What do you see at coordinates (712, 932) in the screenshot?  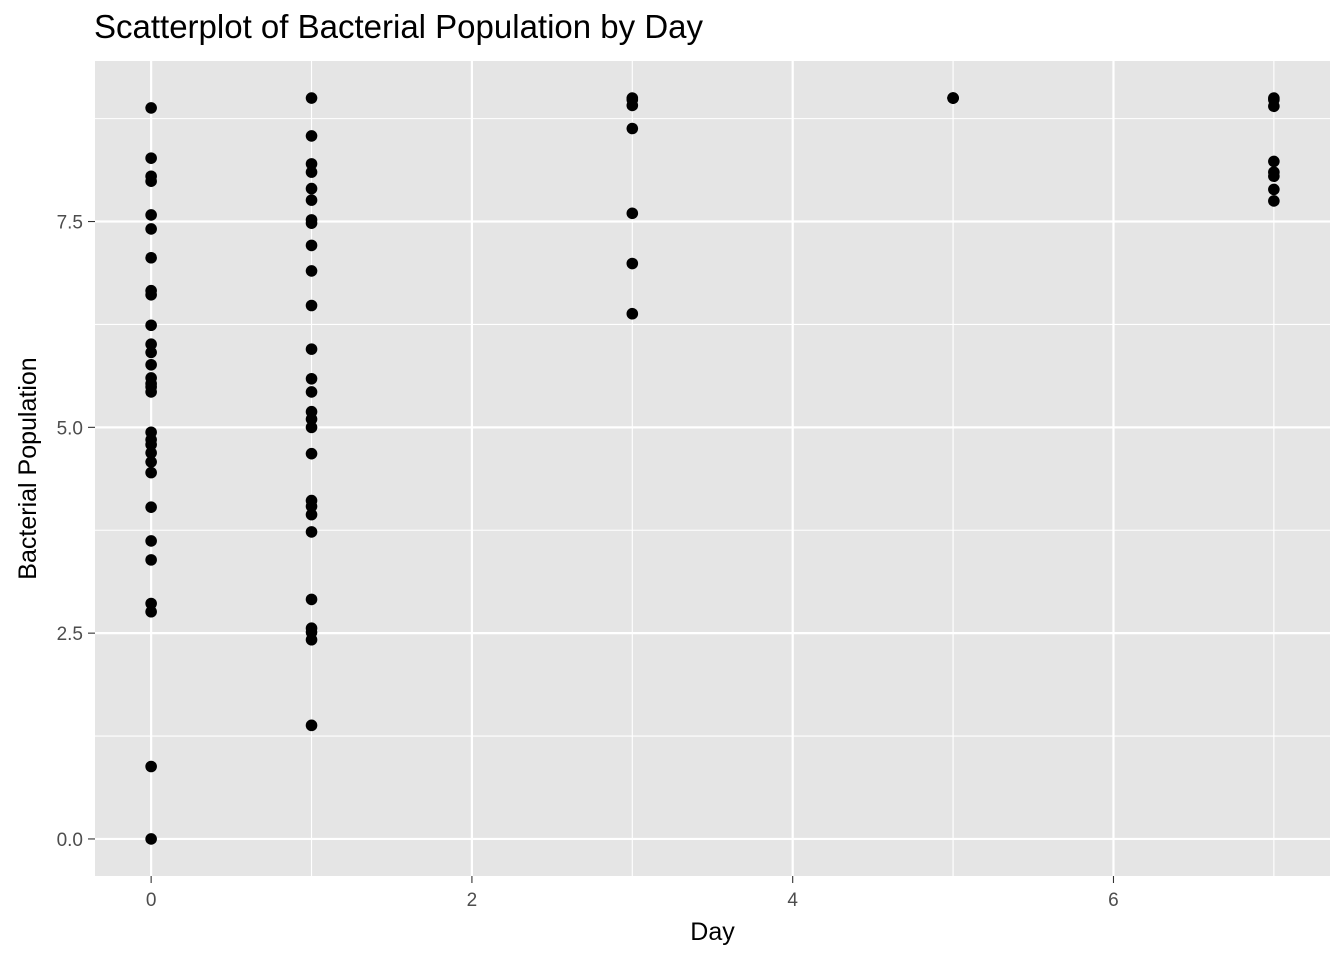 I see `x-axis-title: Day` at bounding box center [712, 932].